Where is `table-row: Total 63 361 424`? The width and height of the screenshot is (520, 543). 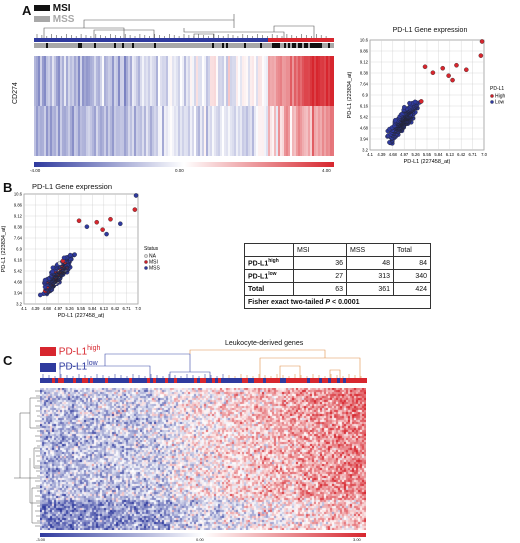
table-row: Total 63 361 424 is located at coordinates (337, 289).